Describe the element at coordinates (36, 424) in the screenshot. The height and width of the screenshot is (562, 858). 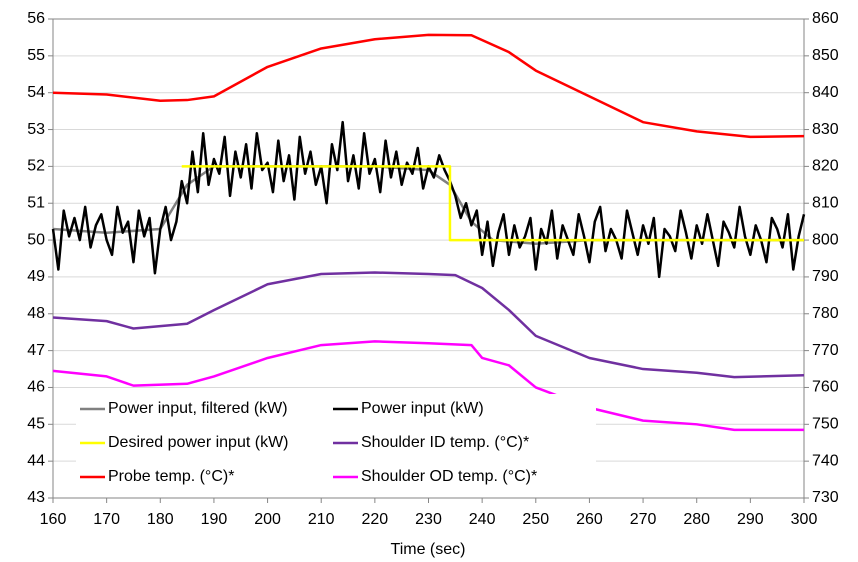
I see `y-tick-label: 45` at that location.